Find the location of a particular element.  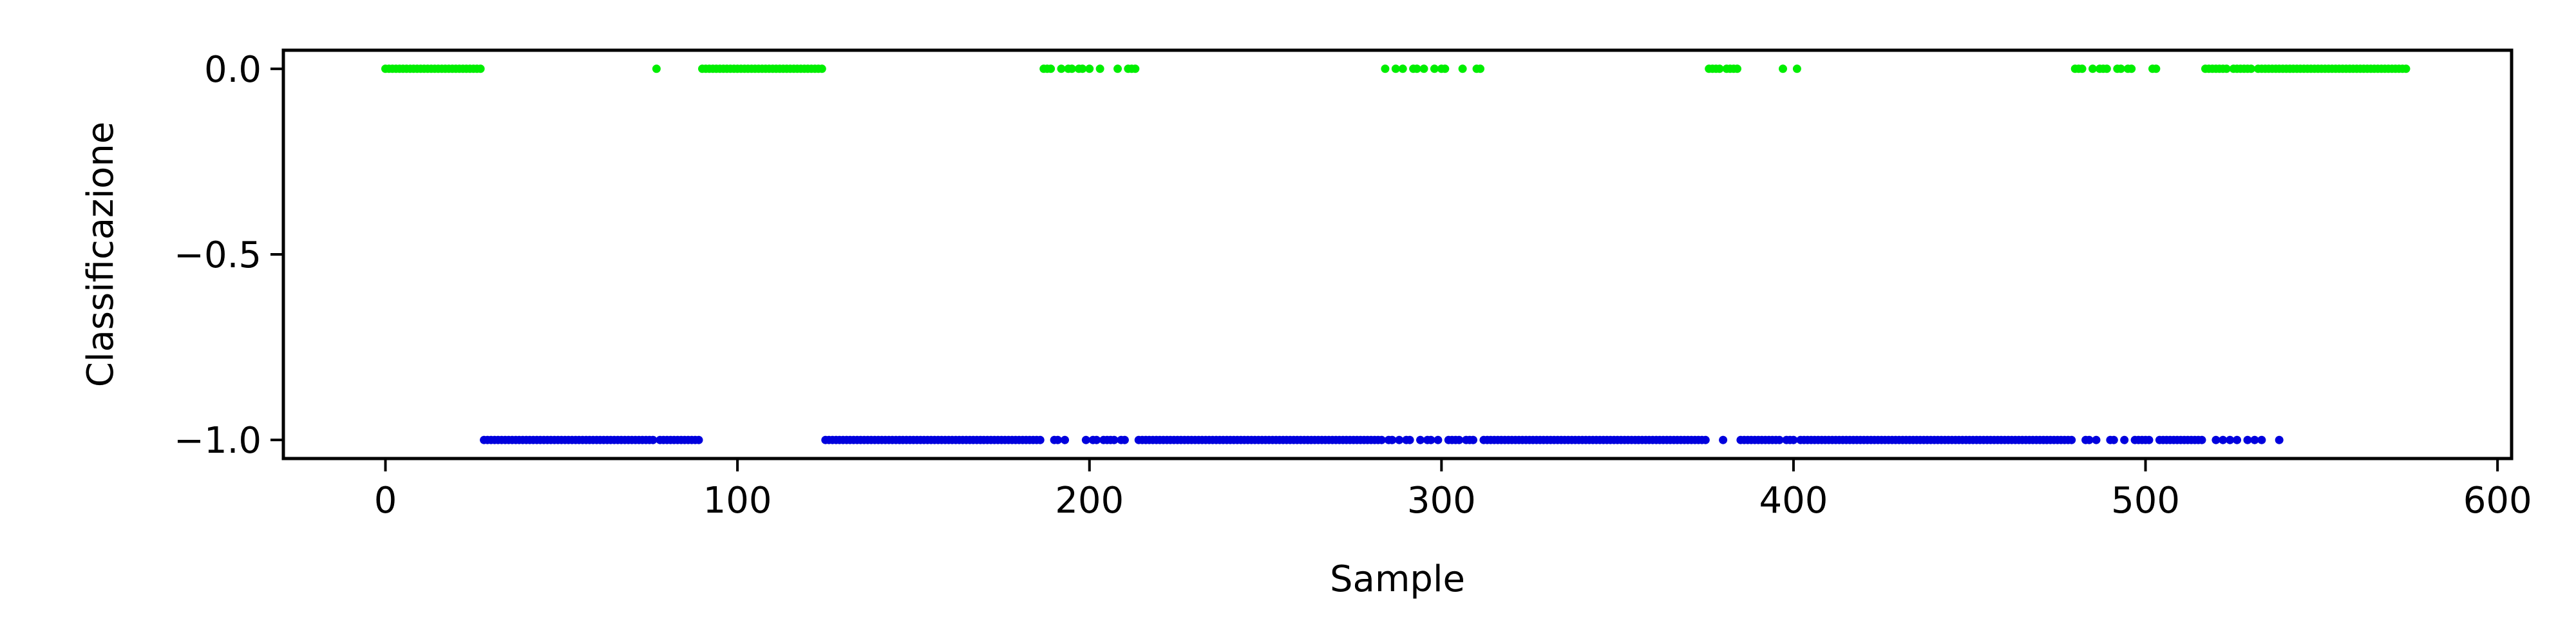

x-tick-label: 400 is located at coordinates (1793, 501).